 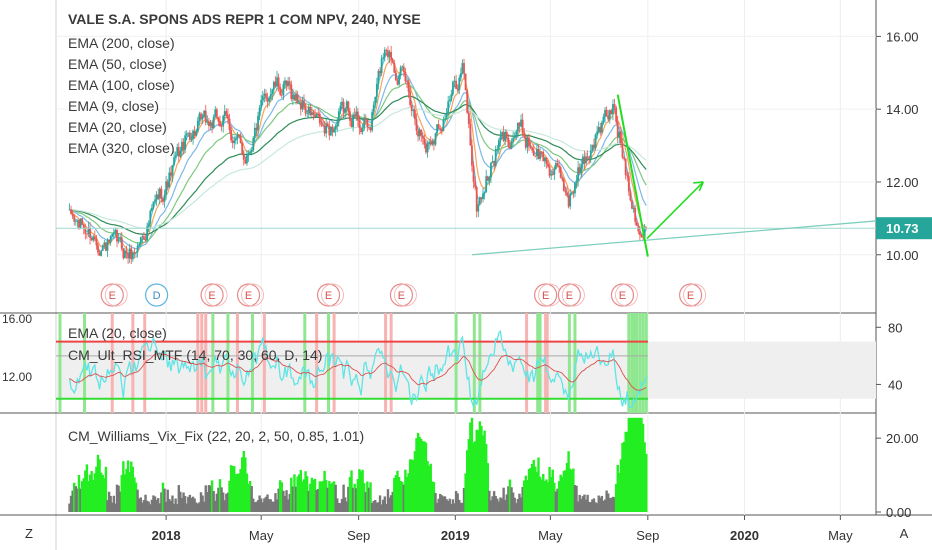 What do you see at coordinates (117, 64) in the screenshot?
I see `legend-ema-50: EMA (50, close)` at bounding box center [117, 64].